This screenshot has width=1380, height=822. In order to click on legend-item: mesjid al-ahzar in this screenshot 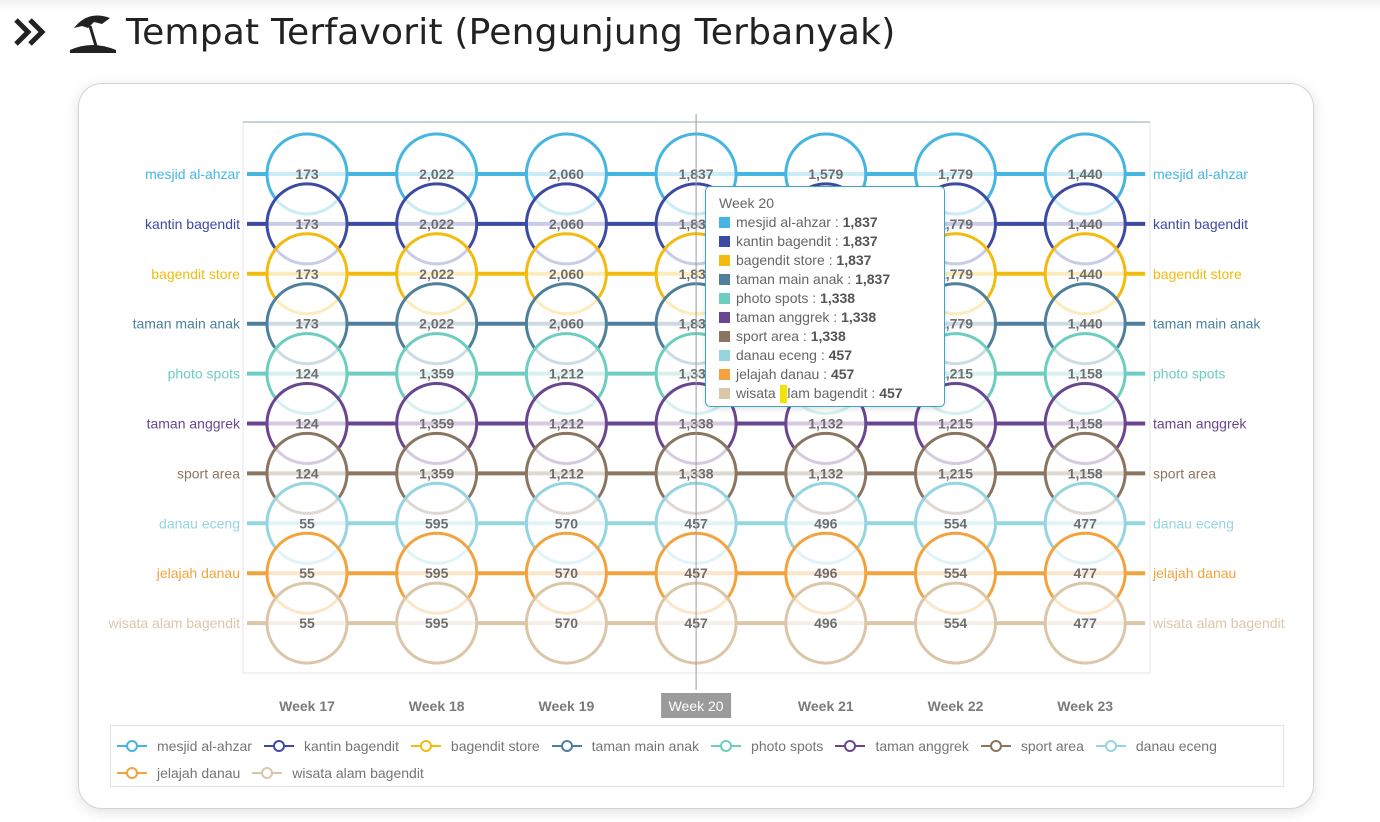, I will do `click(184, 745)`.